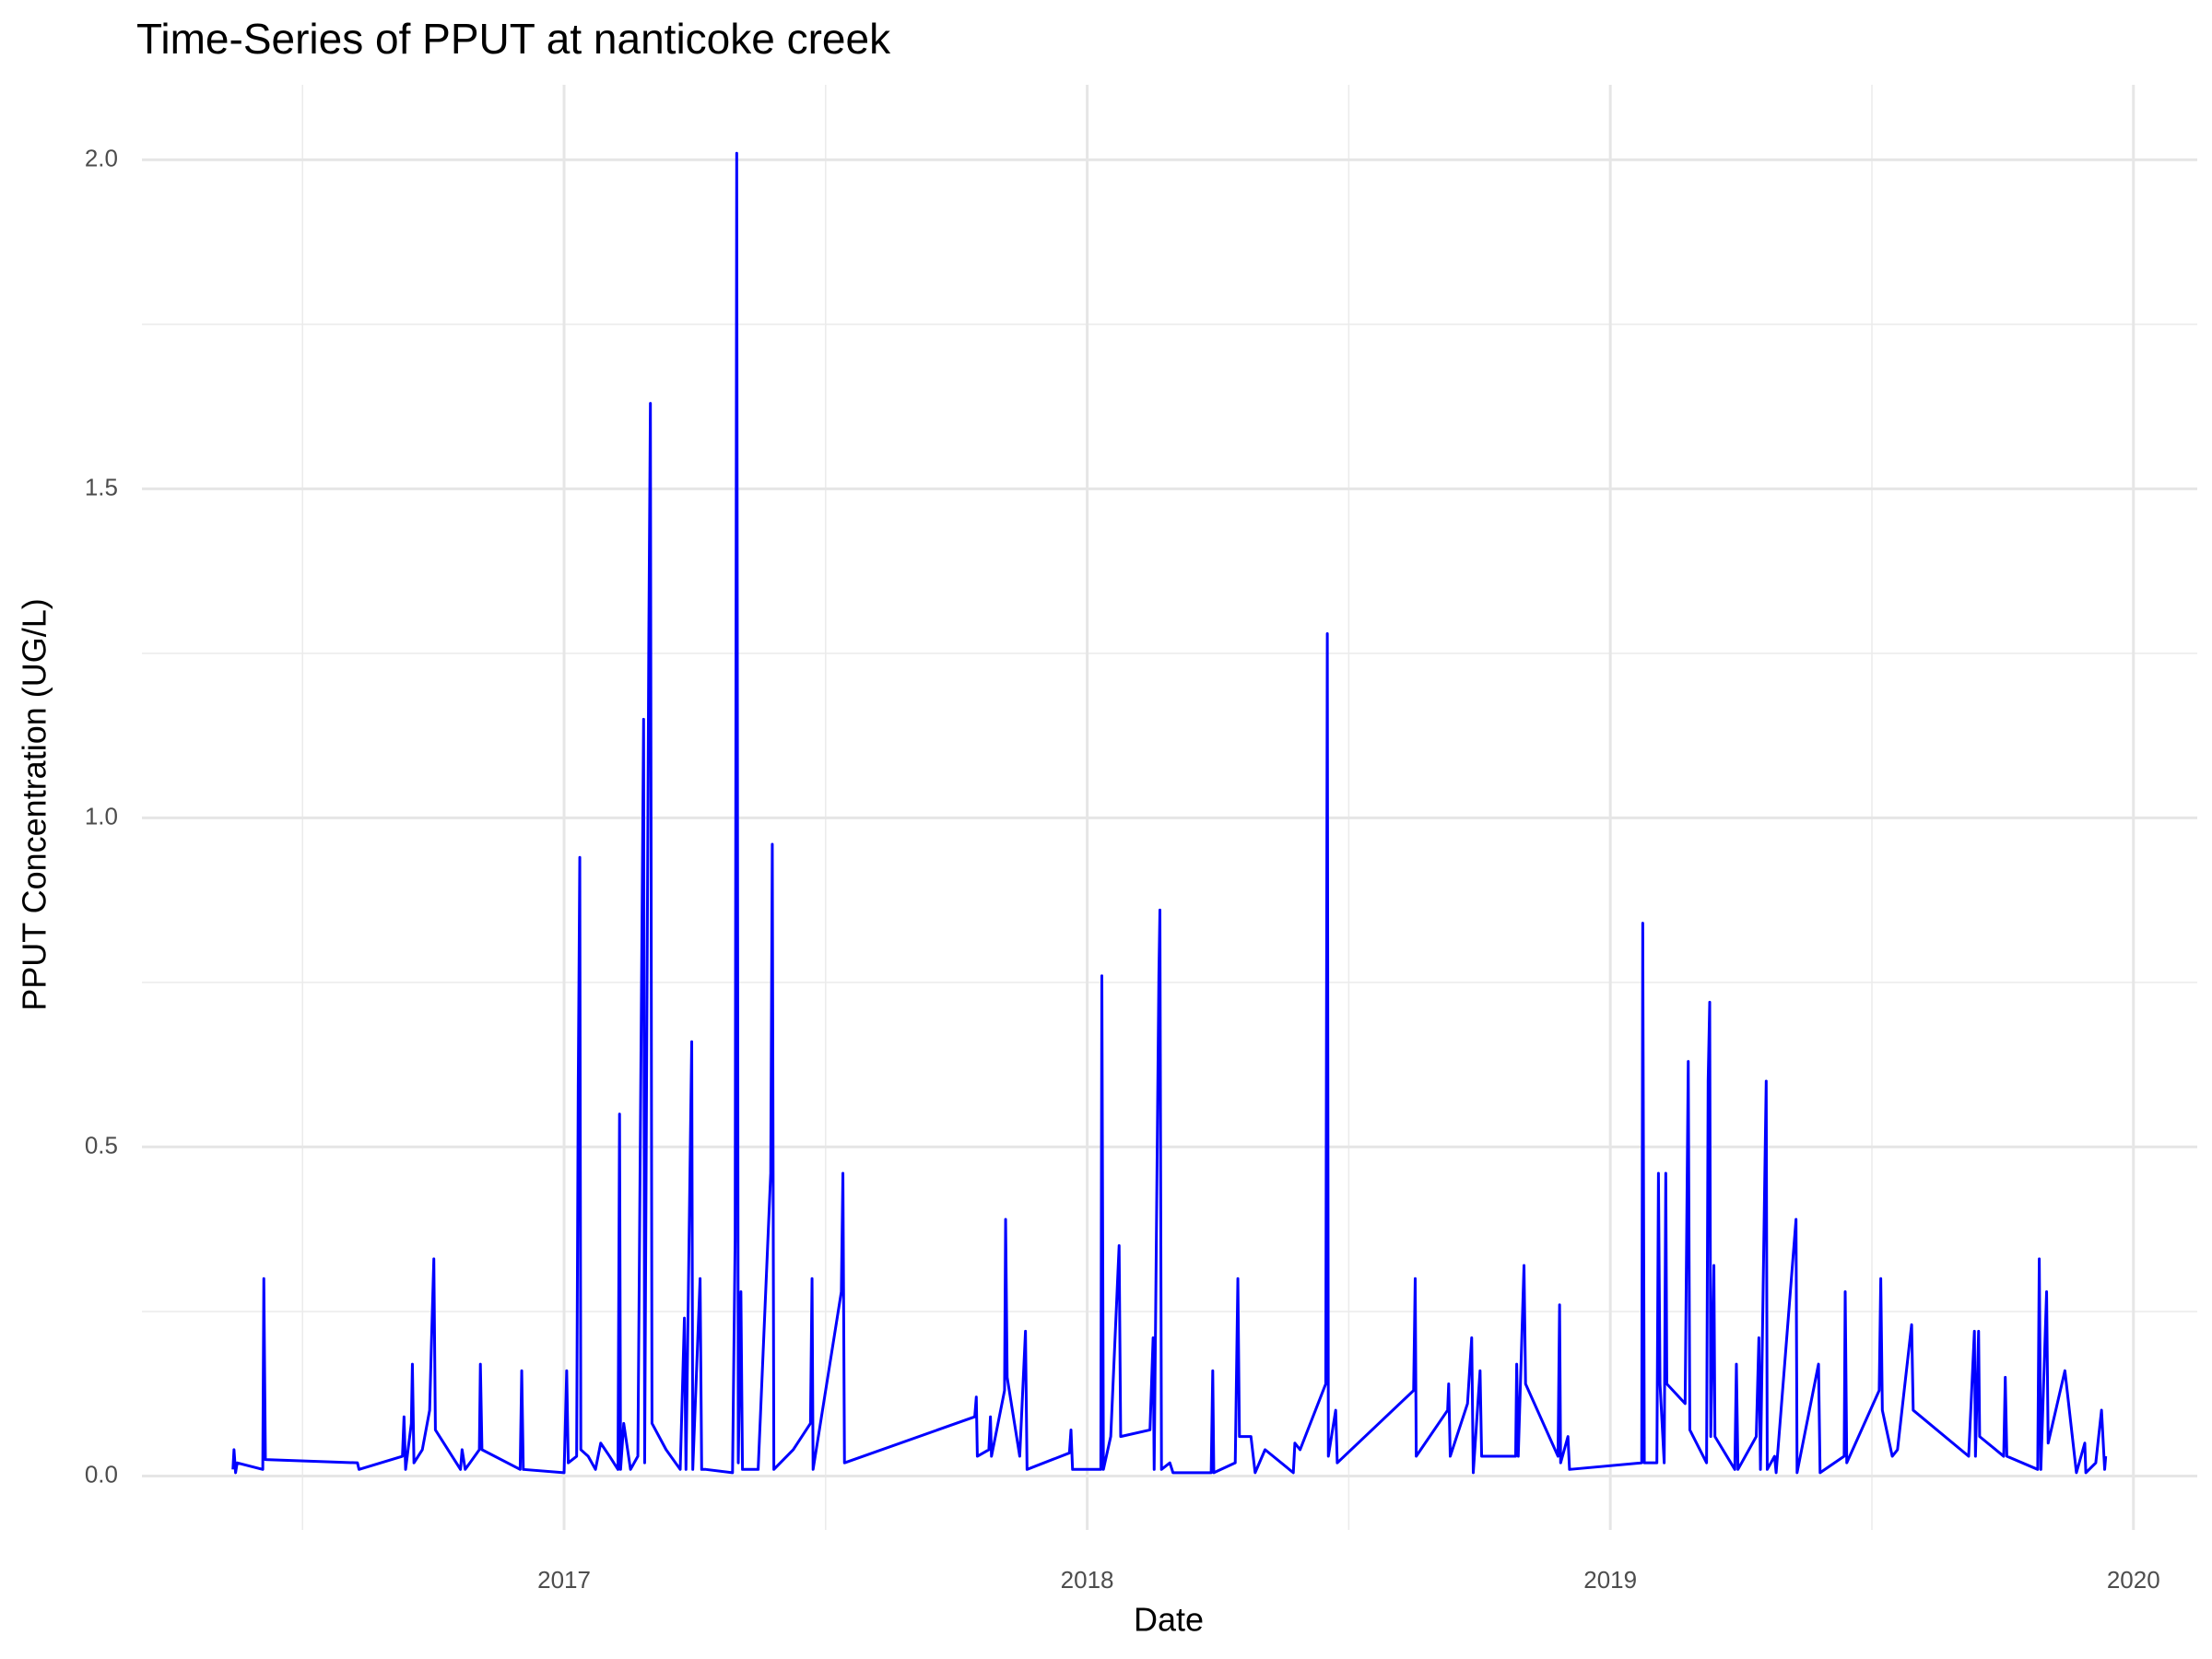  I want to click on x-tick-label: 2020, so click(2133, 1580).